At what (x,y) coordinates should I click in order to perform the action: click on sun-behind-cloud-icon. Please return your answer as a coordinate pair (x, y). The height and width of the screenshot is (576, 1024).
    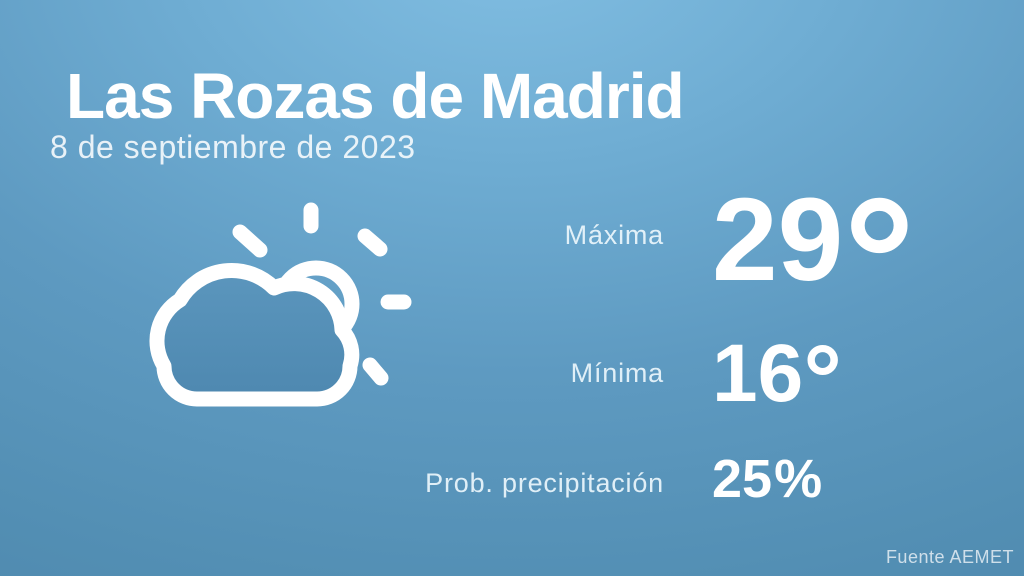
    Looking at the image, I should click on (280, 304).